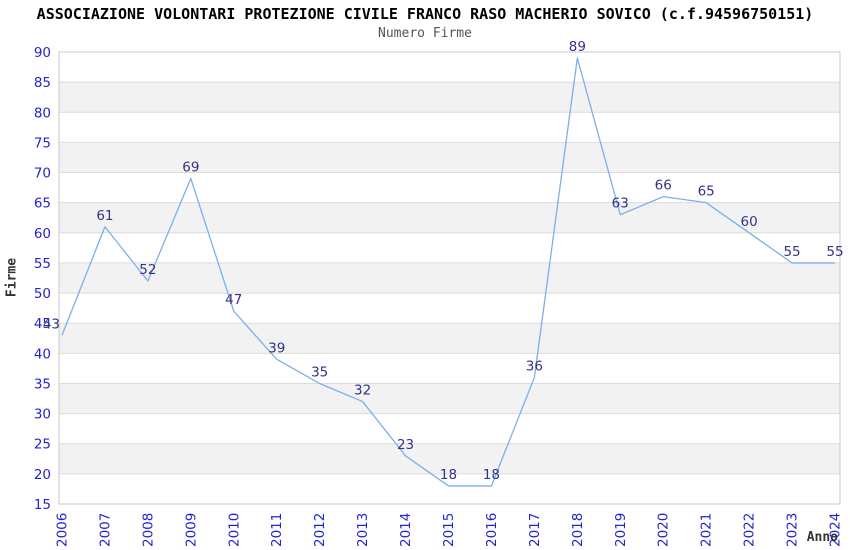  What do you see at coordinates (42, 294) in the screenshot?
I see `y-tick-label: 50` at bounding box center [42, 294].